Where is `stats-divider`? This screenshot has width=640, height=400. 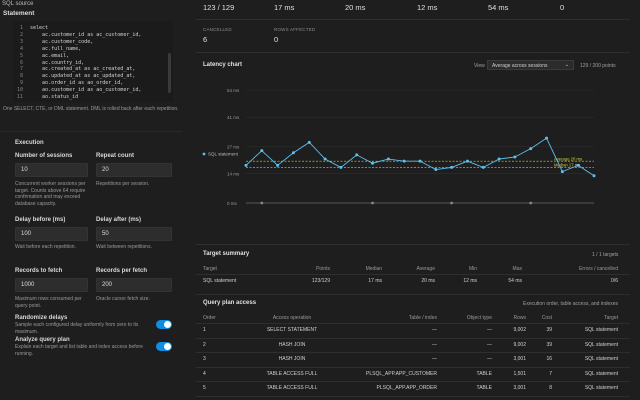
stats-divider is located at coordinates (413, 19).